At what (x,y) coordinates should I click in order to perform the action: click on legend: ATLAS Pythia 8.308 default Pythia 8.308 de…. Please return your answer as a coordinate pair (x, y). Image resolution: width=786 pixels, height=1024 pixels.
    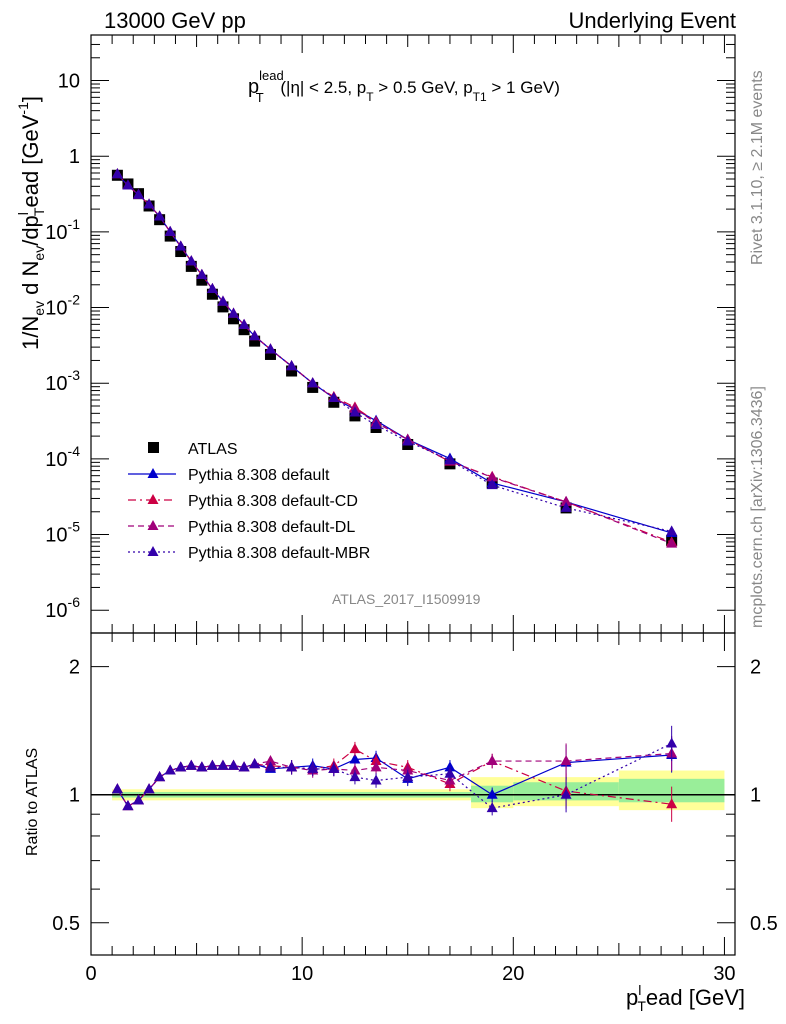
    Looking at the image, I should click on (249, 501).